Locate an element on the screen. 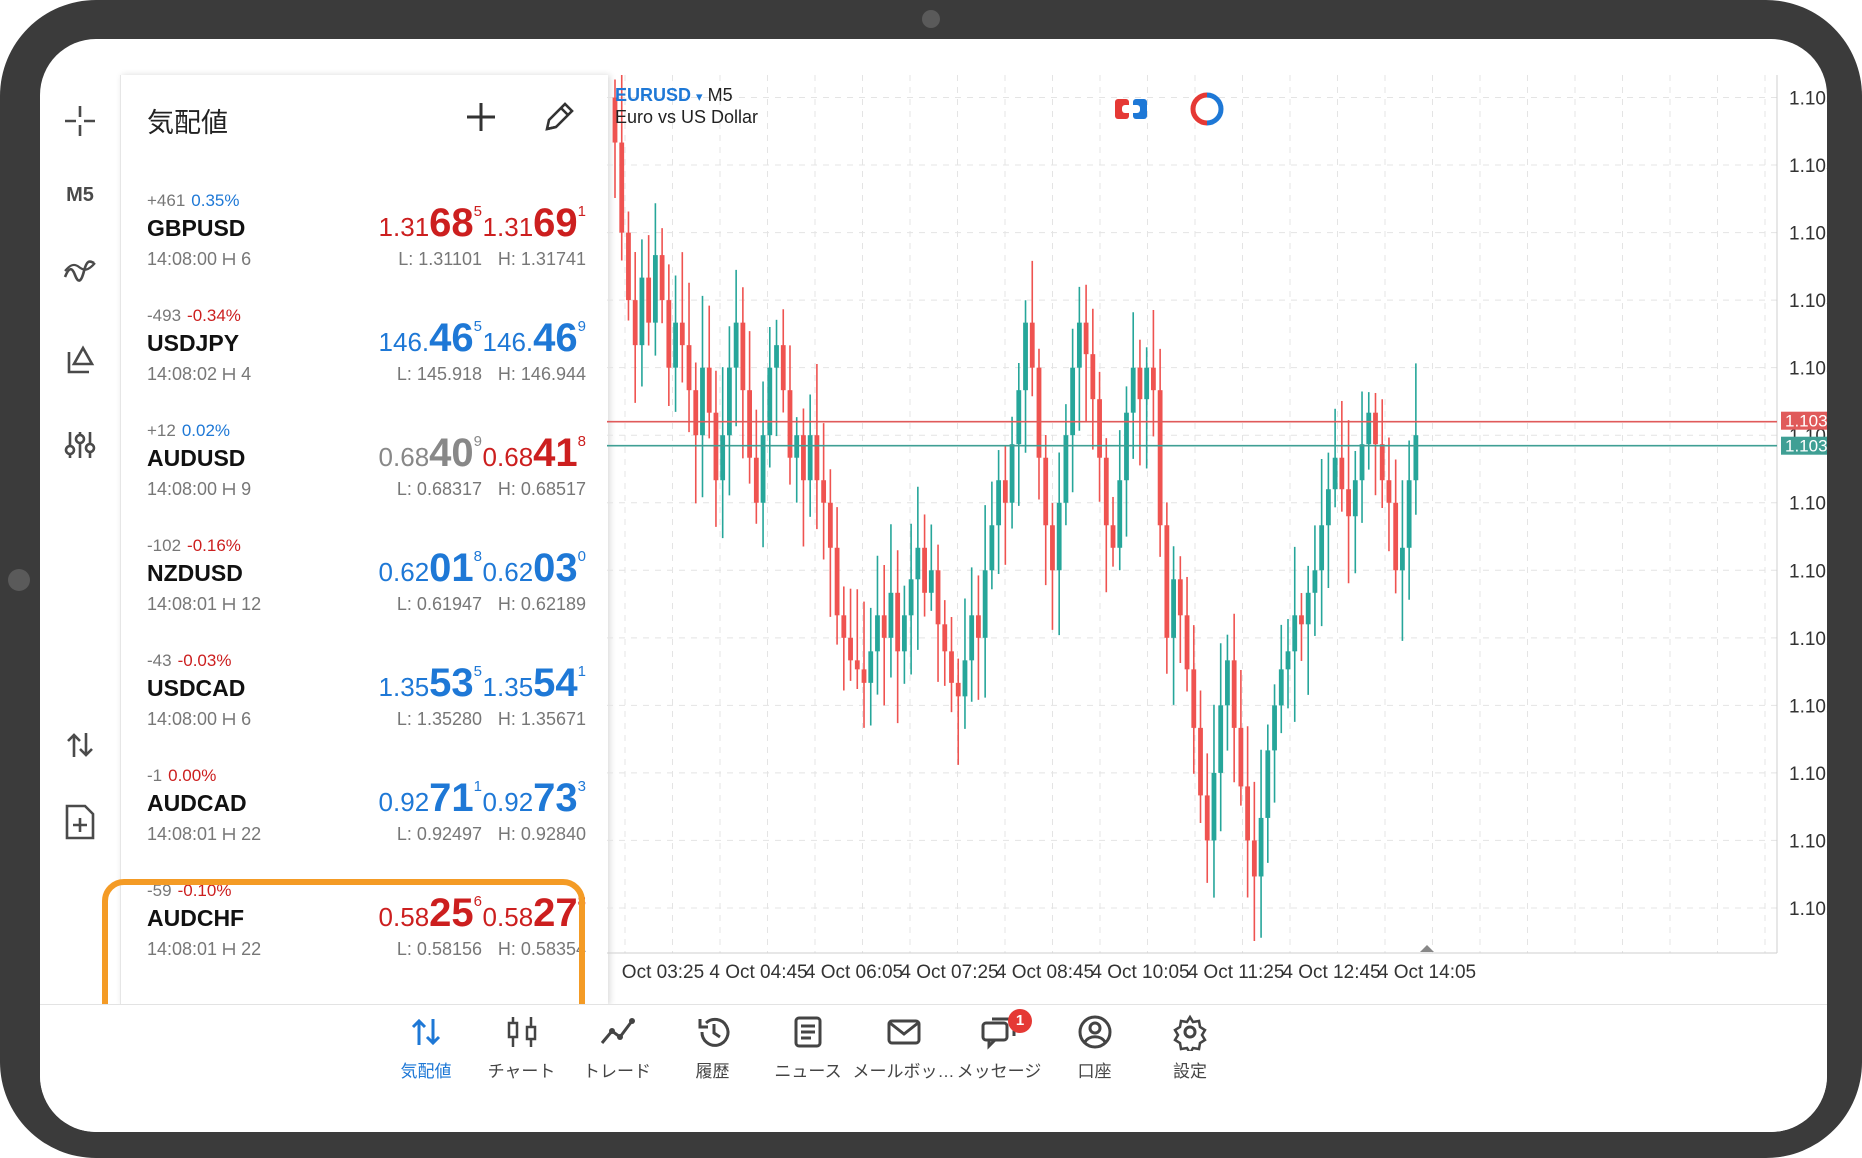 The image size is (1862, 1158). one-click-trading-icon is located at coordinates (80, 745).